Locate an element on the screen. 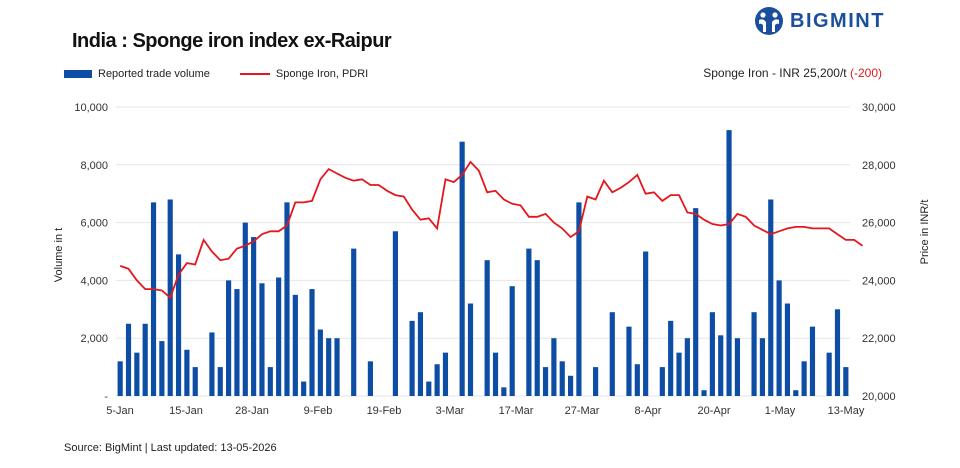 The width and height of the screenshot is (960, 468). chart-legend: Reported trade volume Sponge Iron, PDRI is located at coordinates (231, 74).